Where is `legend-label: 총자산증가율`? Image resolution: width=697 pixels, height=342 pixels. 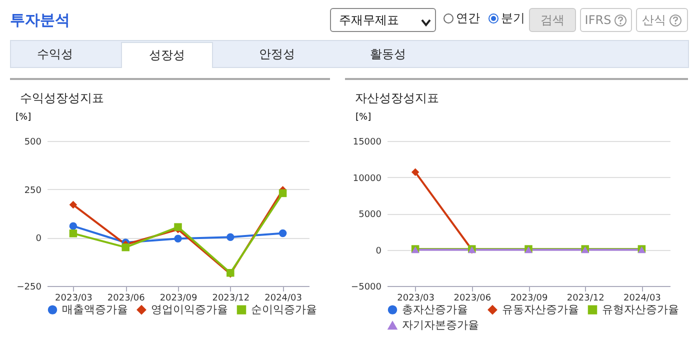 legend-label: 총자산증가율 is located at coordinates (435, 309).